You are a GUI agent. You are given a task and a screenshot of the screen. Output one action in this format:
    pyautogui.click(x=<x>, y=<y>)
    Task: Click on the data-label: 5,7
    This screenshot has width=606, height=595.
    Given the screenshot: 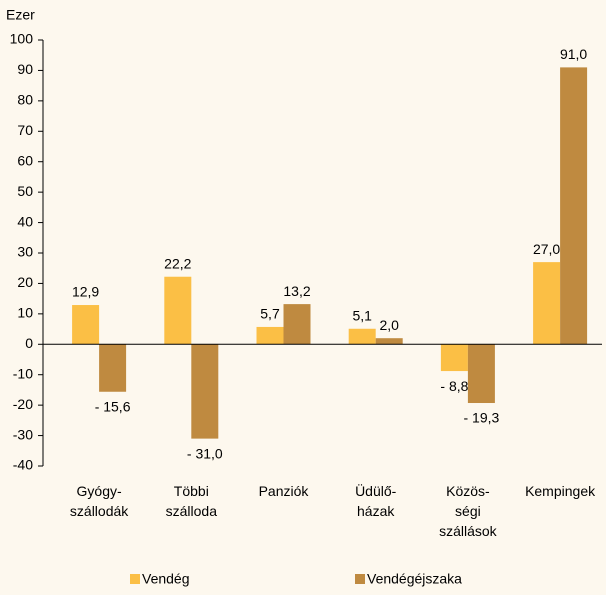 What is the action you would take?
    pyautogui.click(x=270, y=314)
    